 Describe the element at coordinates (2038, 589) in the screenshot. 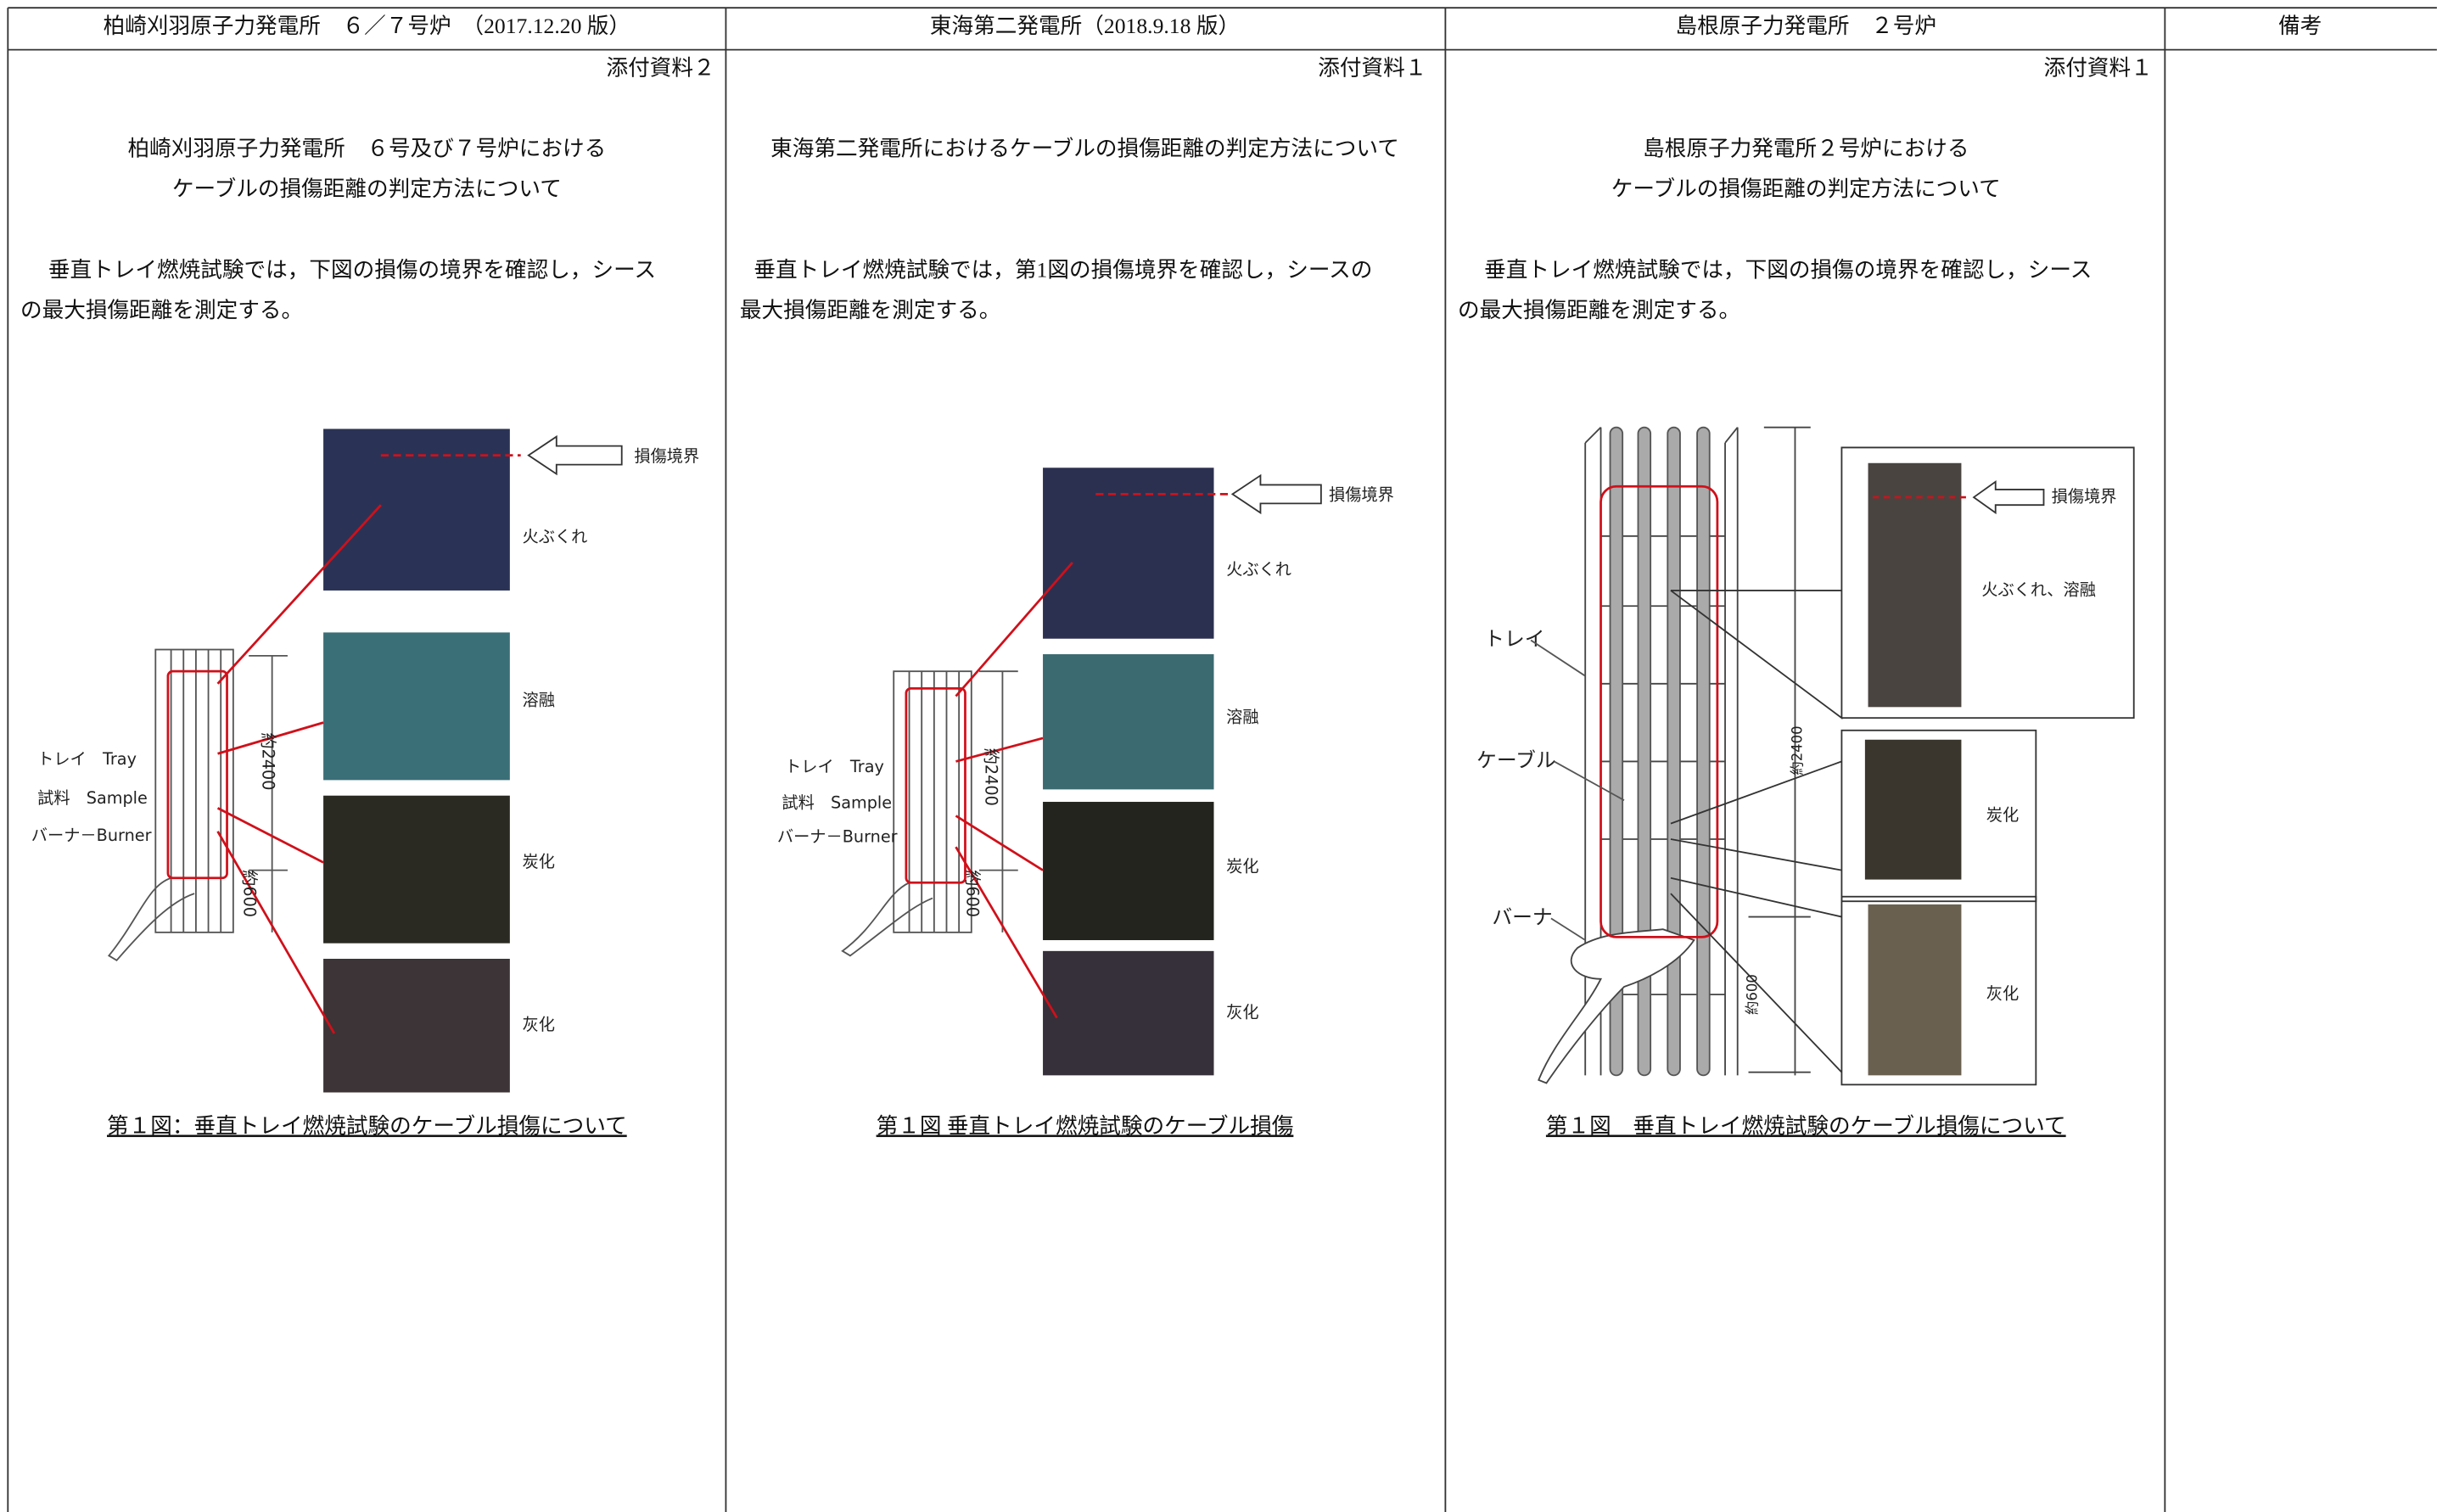

I see `figure-label: 火ぶくれ、溶融` at that location.